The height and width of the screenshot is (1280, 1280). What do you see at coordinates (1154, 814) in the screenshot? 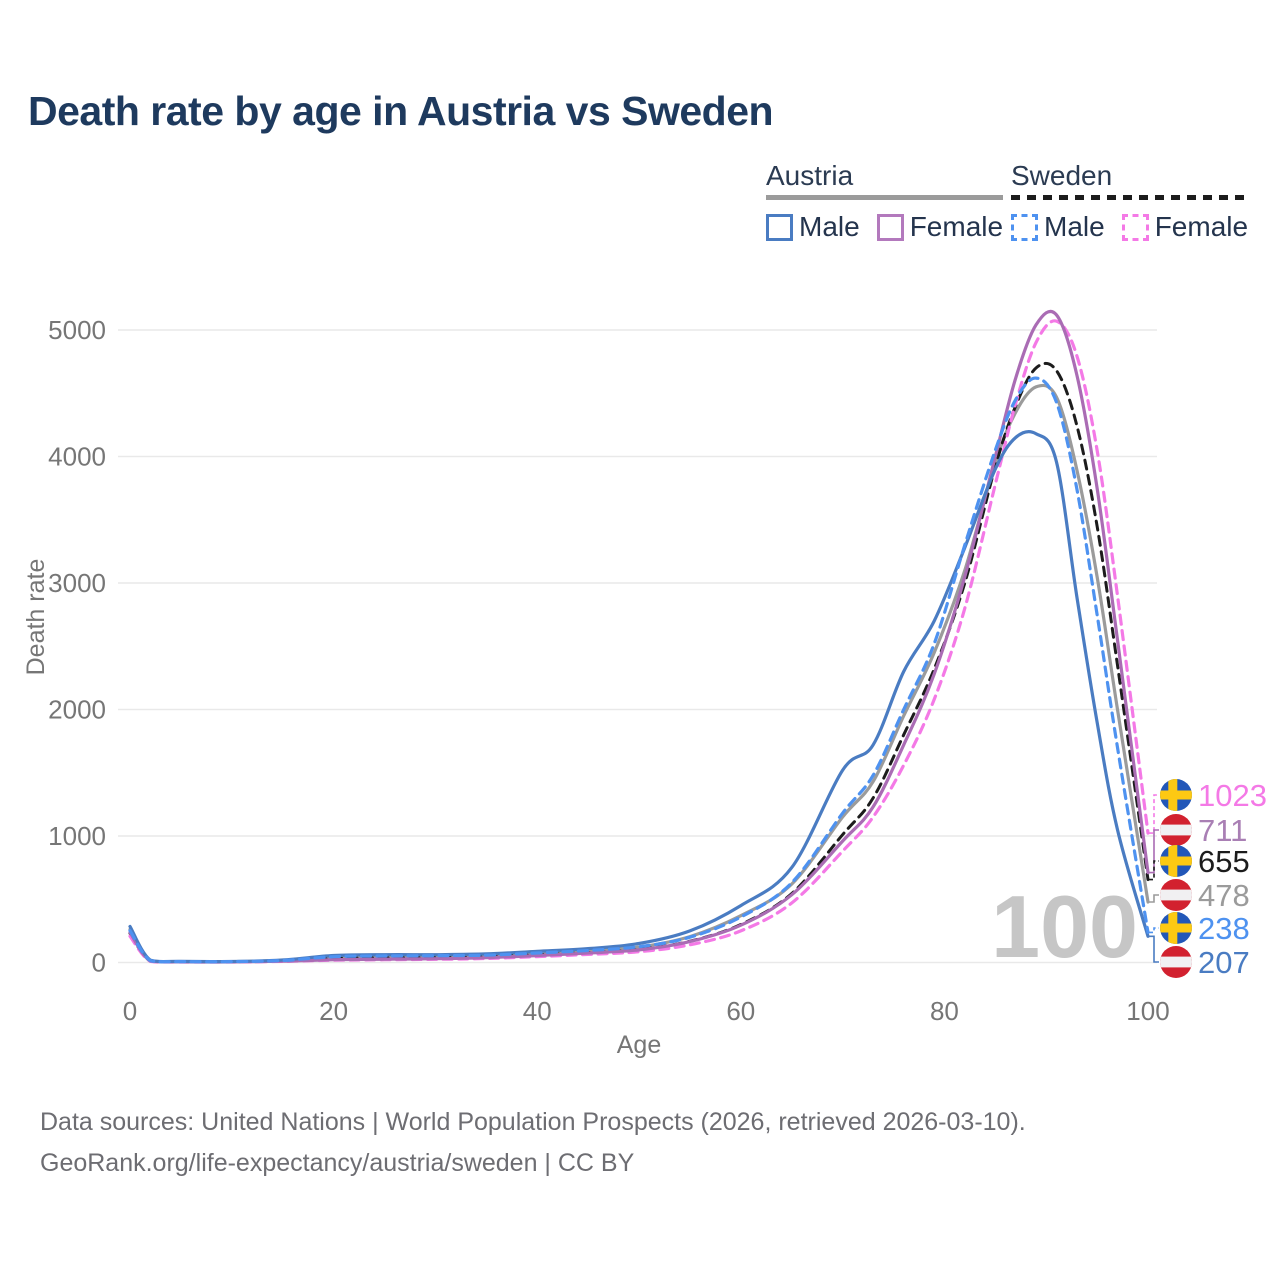
I see `end-label-leader-sweden_female` at bounding box center [1154, 814].